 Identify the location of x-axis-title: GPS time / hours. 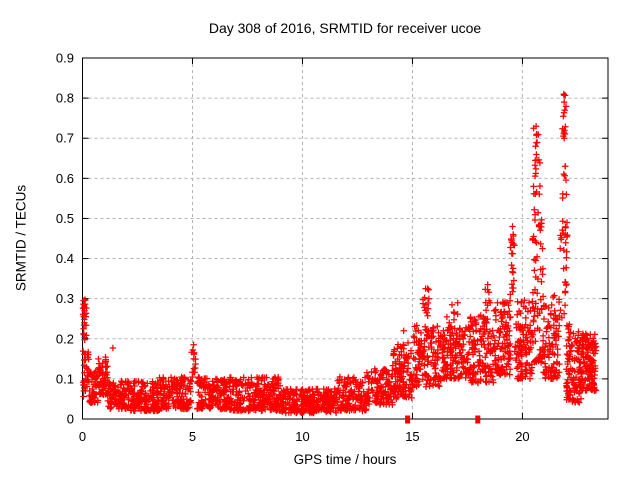
(345, 459).